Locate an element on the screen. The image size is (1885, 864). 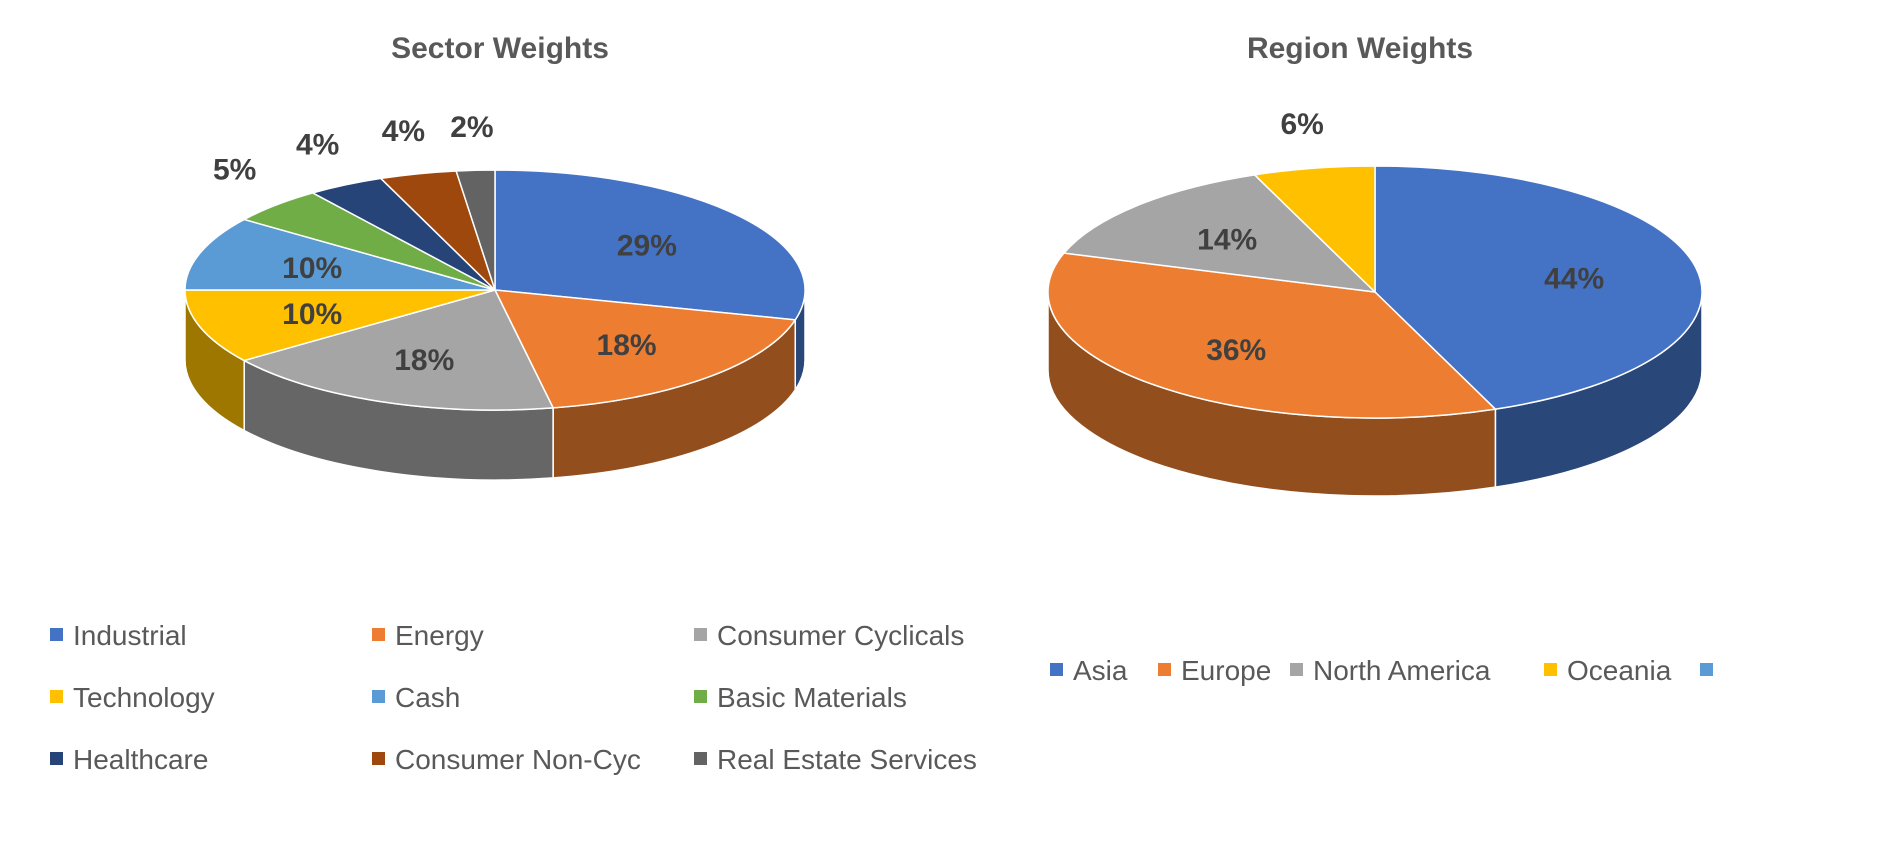
sector-legend-item-real-estate-services: Real Estate Services is located at coordinates (835, 760).